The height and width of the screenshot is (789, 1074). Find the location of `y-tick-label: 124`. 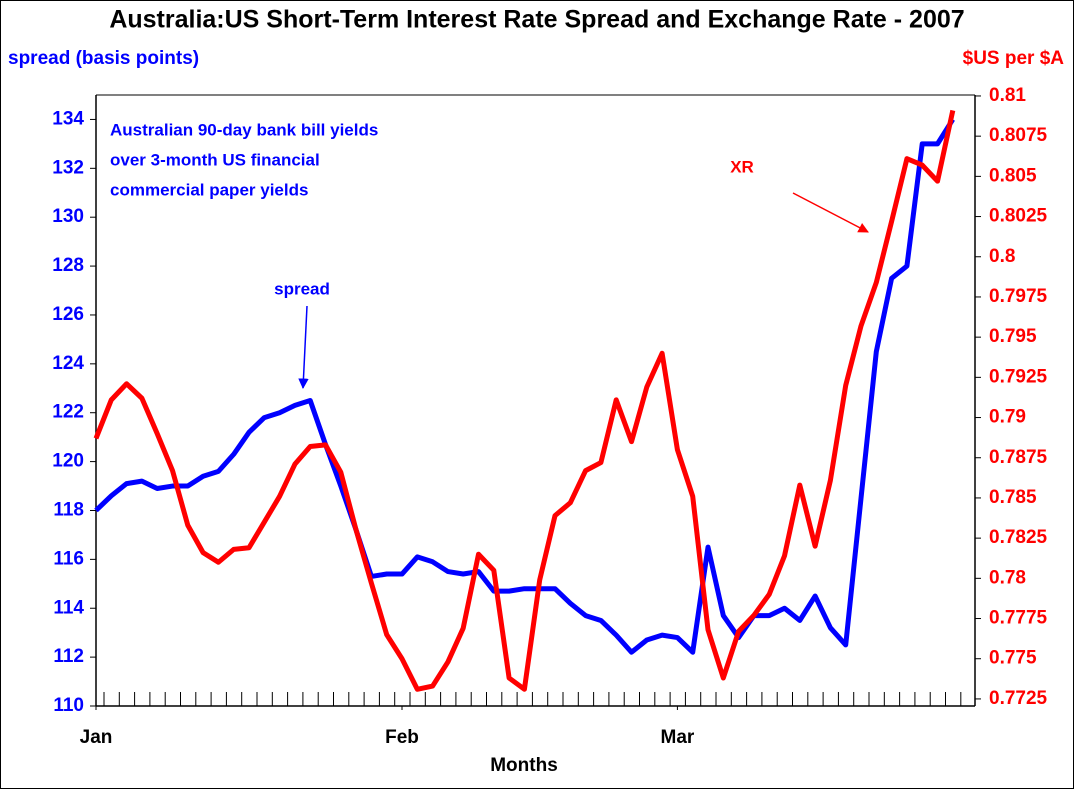

y-tick-label: 124 is located at coordinates (68, 363).